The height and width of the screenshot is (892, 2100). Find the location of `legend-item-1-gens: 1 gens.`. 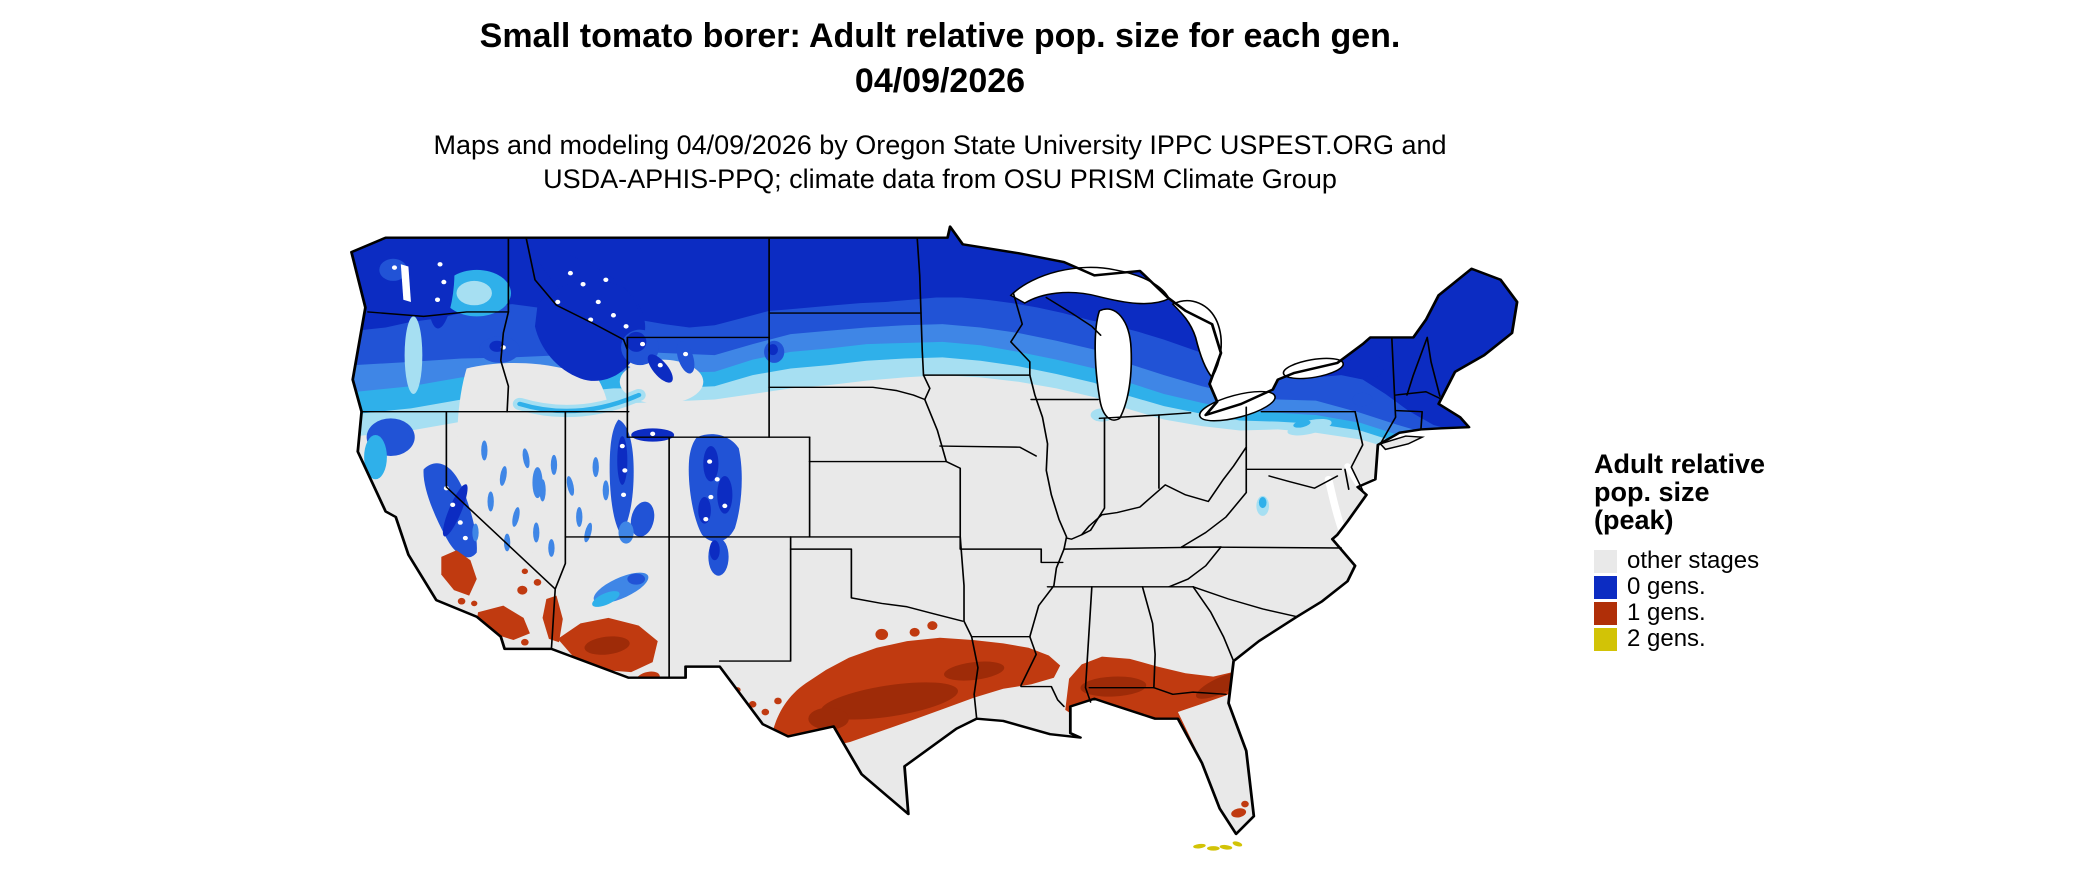

legend-item-1-gens: 1 gens. is located at coordinates (1804, 613).